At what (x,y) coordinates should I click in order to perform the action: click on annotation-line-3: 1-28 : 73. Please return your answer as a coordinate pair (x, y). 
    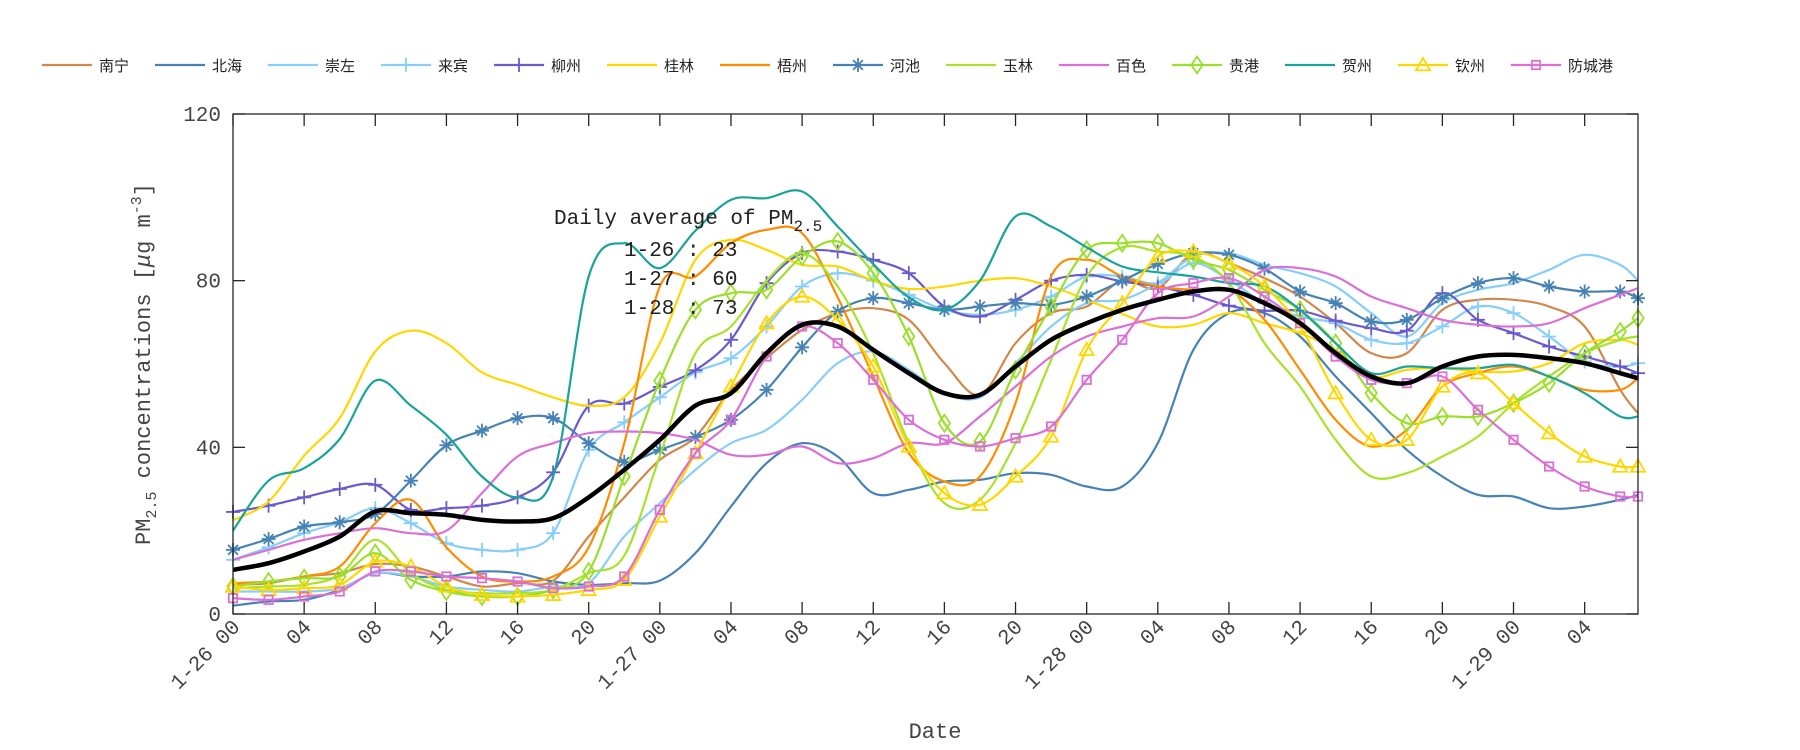
    Looking at the image, I should click on (680, 309).